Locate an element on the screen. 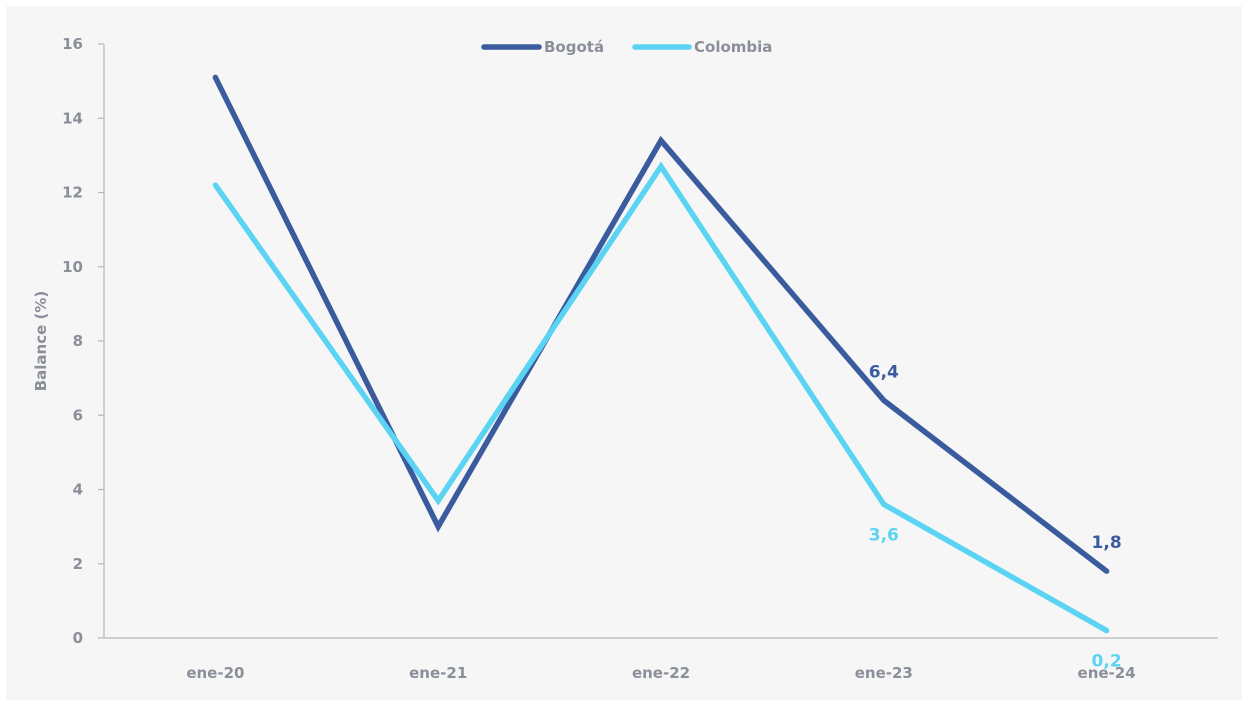  y-tick-label: 2 is located at coordinates (78, 564).